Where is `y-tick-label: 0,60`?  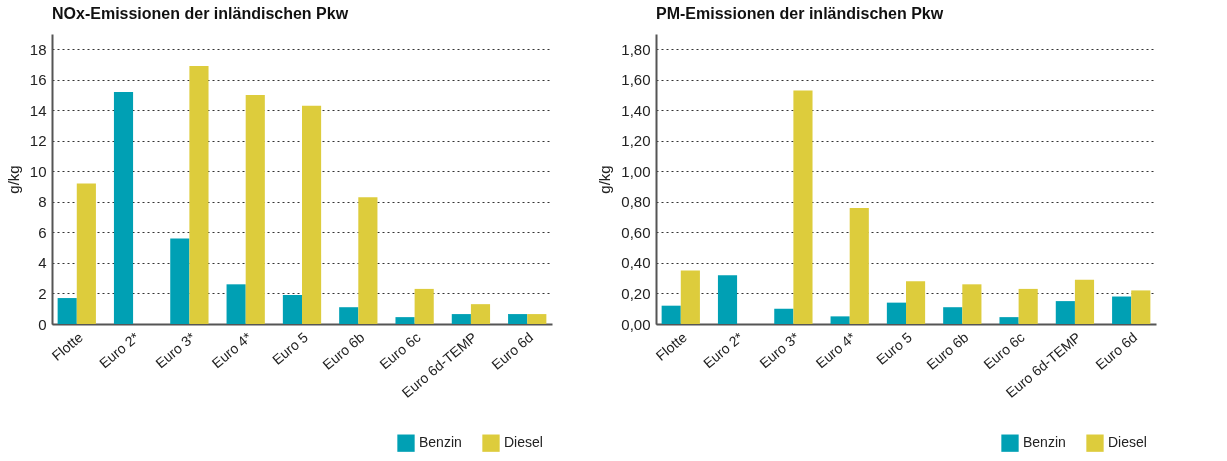
y-tick-label: 0,60 is located at coordinates (636, 232).